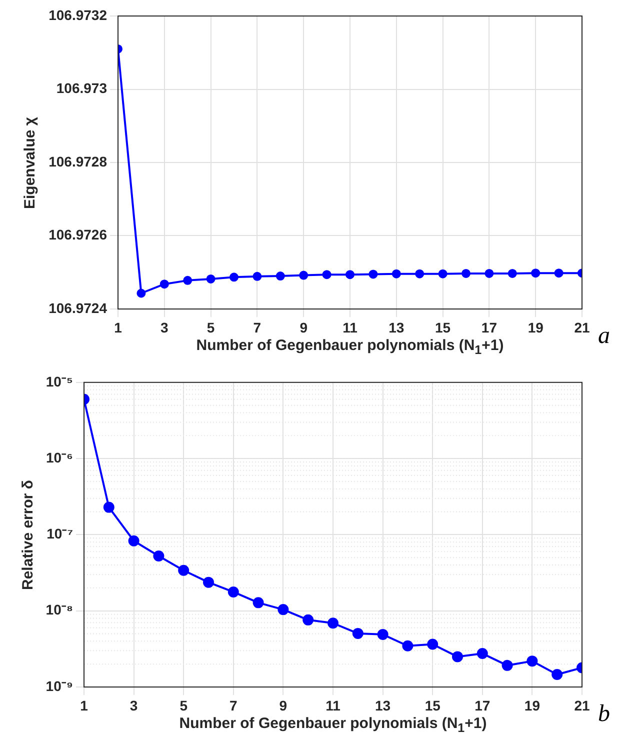  What do you see at coordinates (604, 714) in the screenshot?
I see `text: b` at bounding box center [604, 714].